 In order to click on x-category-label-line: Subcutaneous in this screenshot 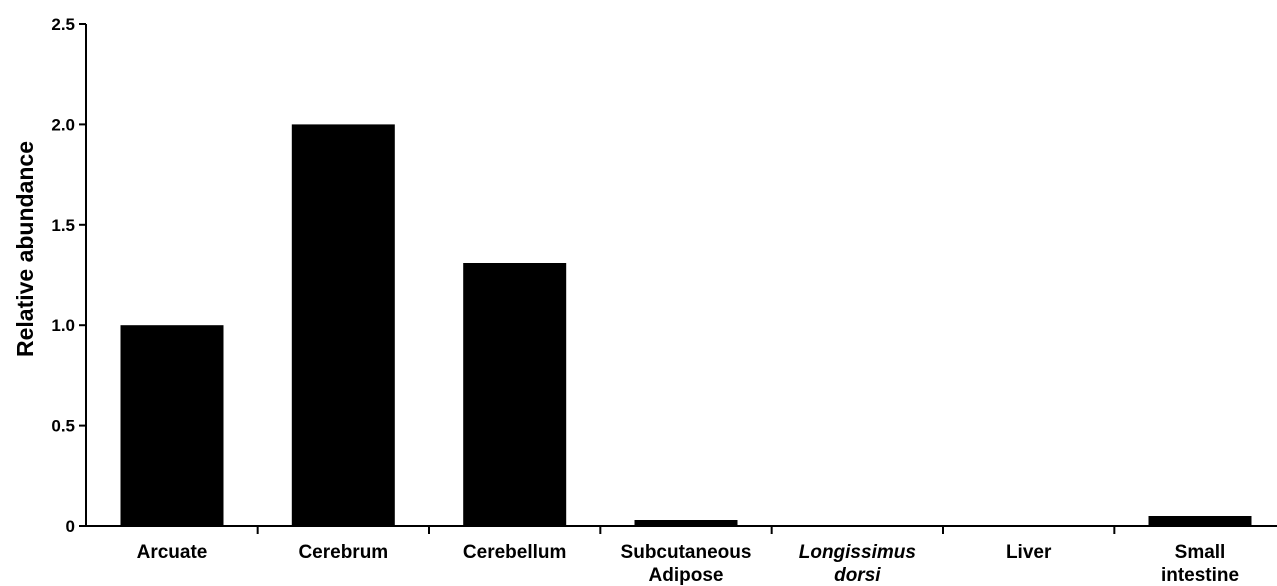, I will do `click(686, 552)`.